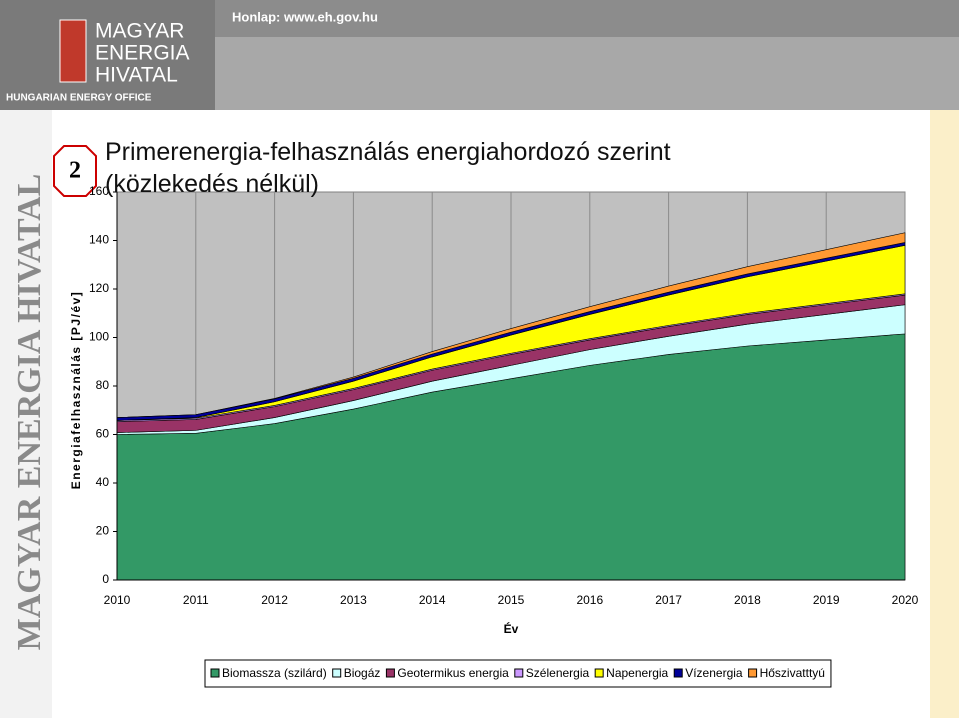  What do you see at coordinates (136, 75) in the screenshot?
I see `logo-line: HIVATAL` at bounding box center [136, 75].